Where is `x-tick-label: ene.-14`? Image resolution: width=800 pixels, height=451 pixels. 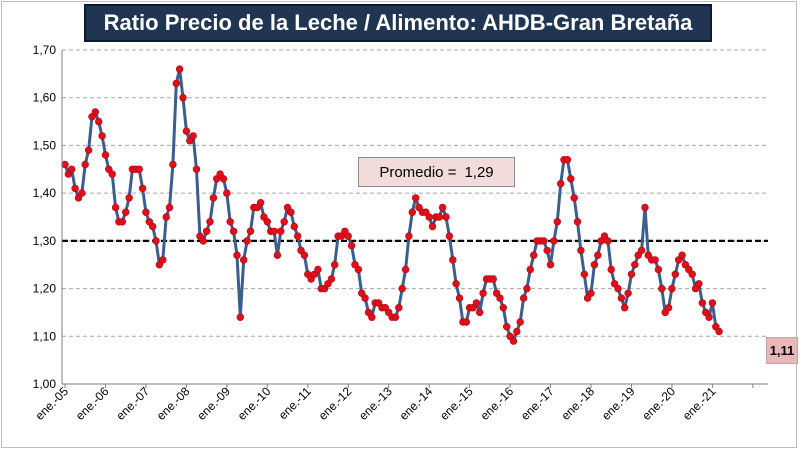 x-tick-label: ene.-14 is located at coordinates (416, 403).